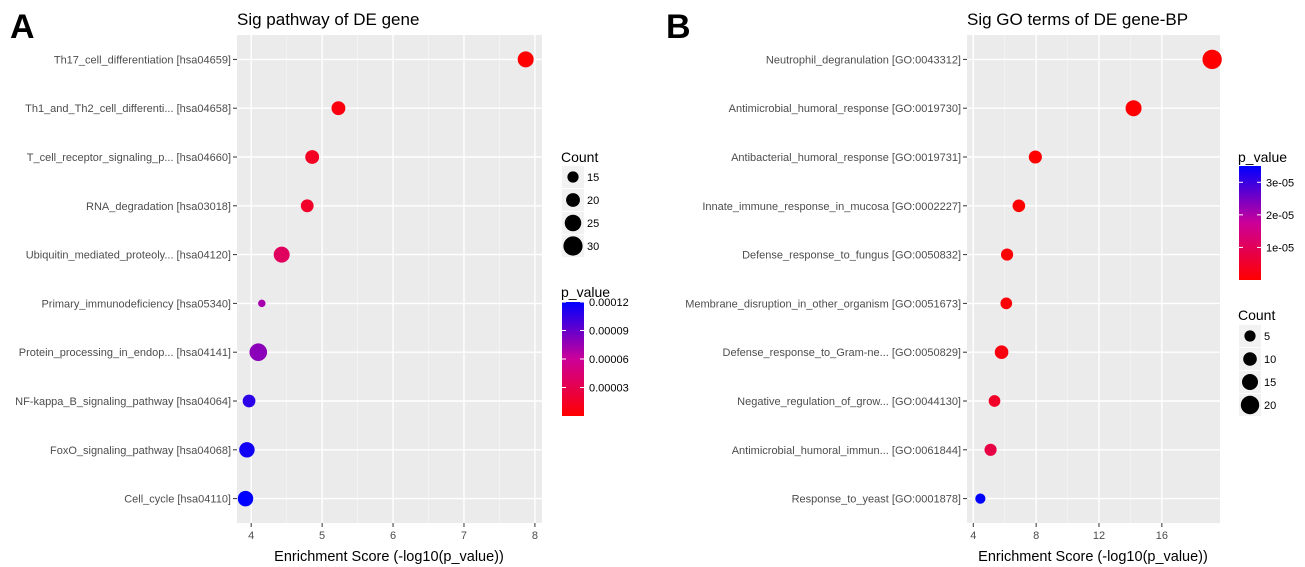 The image size is (1305, 567). What do you see at coordinates (1280, 216) in the screenshot?
I see `colorbar-label: 2e-05` at bounding box center [1280, 216].